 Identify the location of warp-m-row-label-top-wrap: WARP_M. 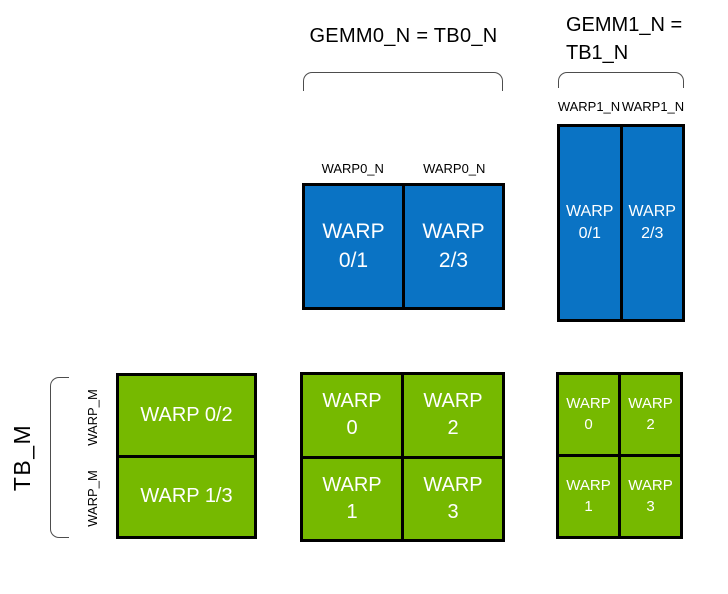
(92, 417).